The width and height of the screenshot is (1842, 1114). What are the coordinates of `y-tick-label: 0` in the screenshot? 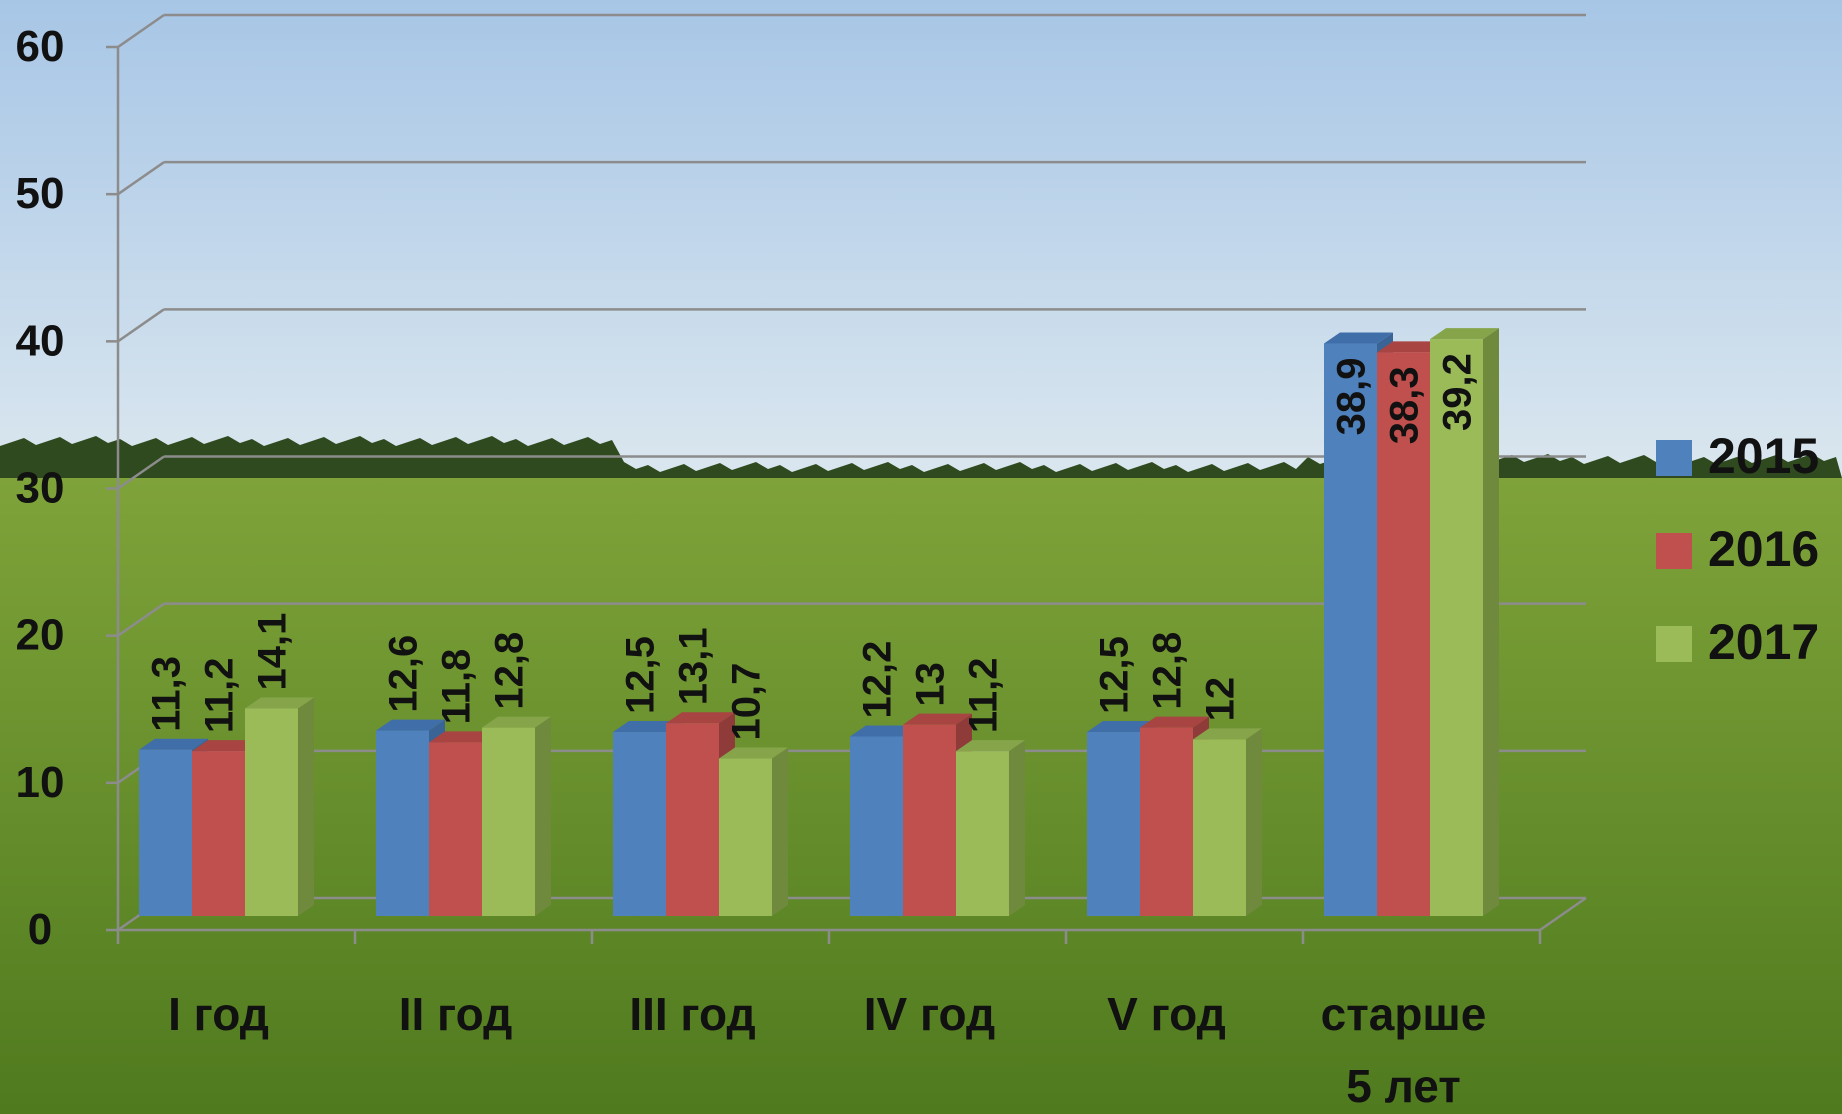 It's located at (40, 929).